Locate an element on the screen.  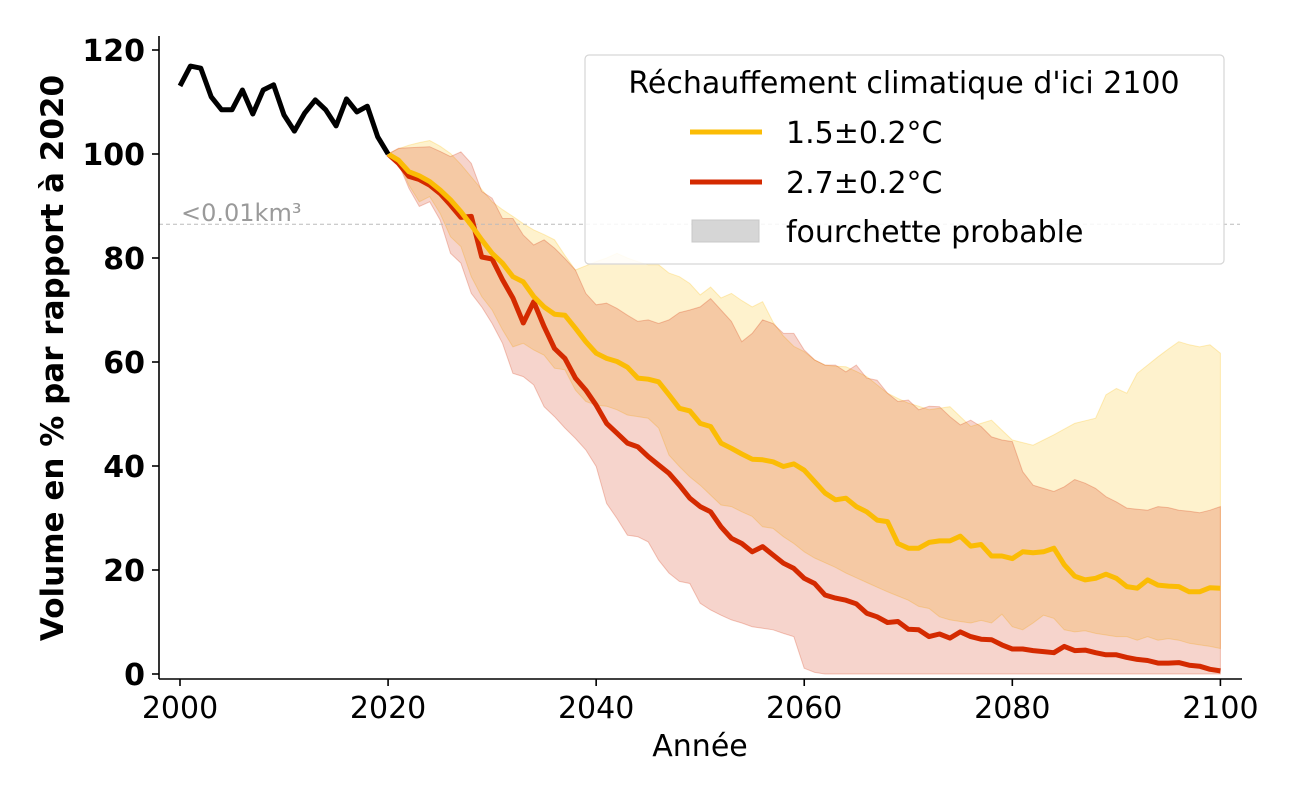
y-tick-label: 100 is located at coordinates (113, 155).